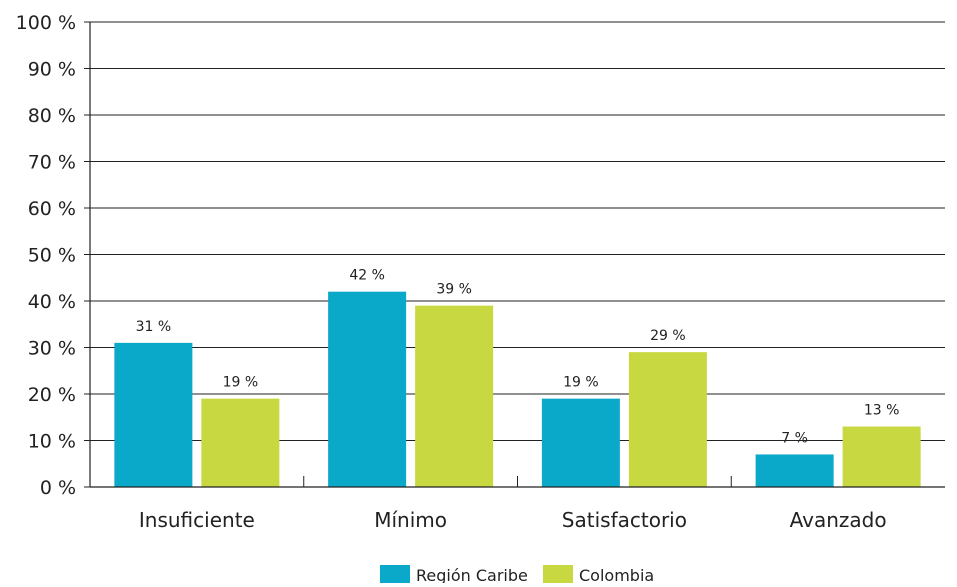  Describe the element at coordinates (46, 23) in the screenshot. I see `y-tick-label: 100 %` at that location.